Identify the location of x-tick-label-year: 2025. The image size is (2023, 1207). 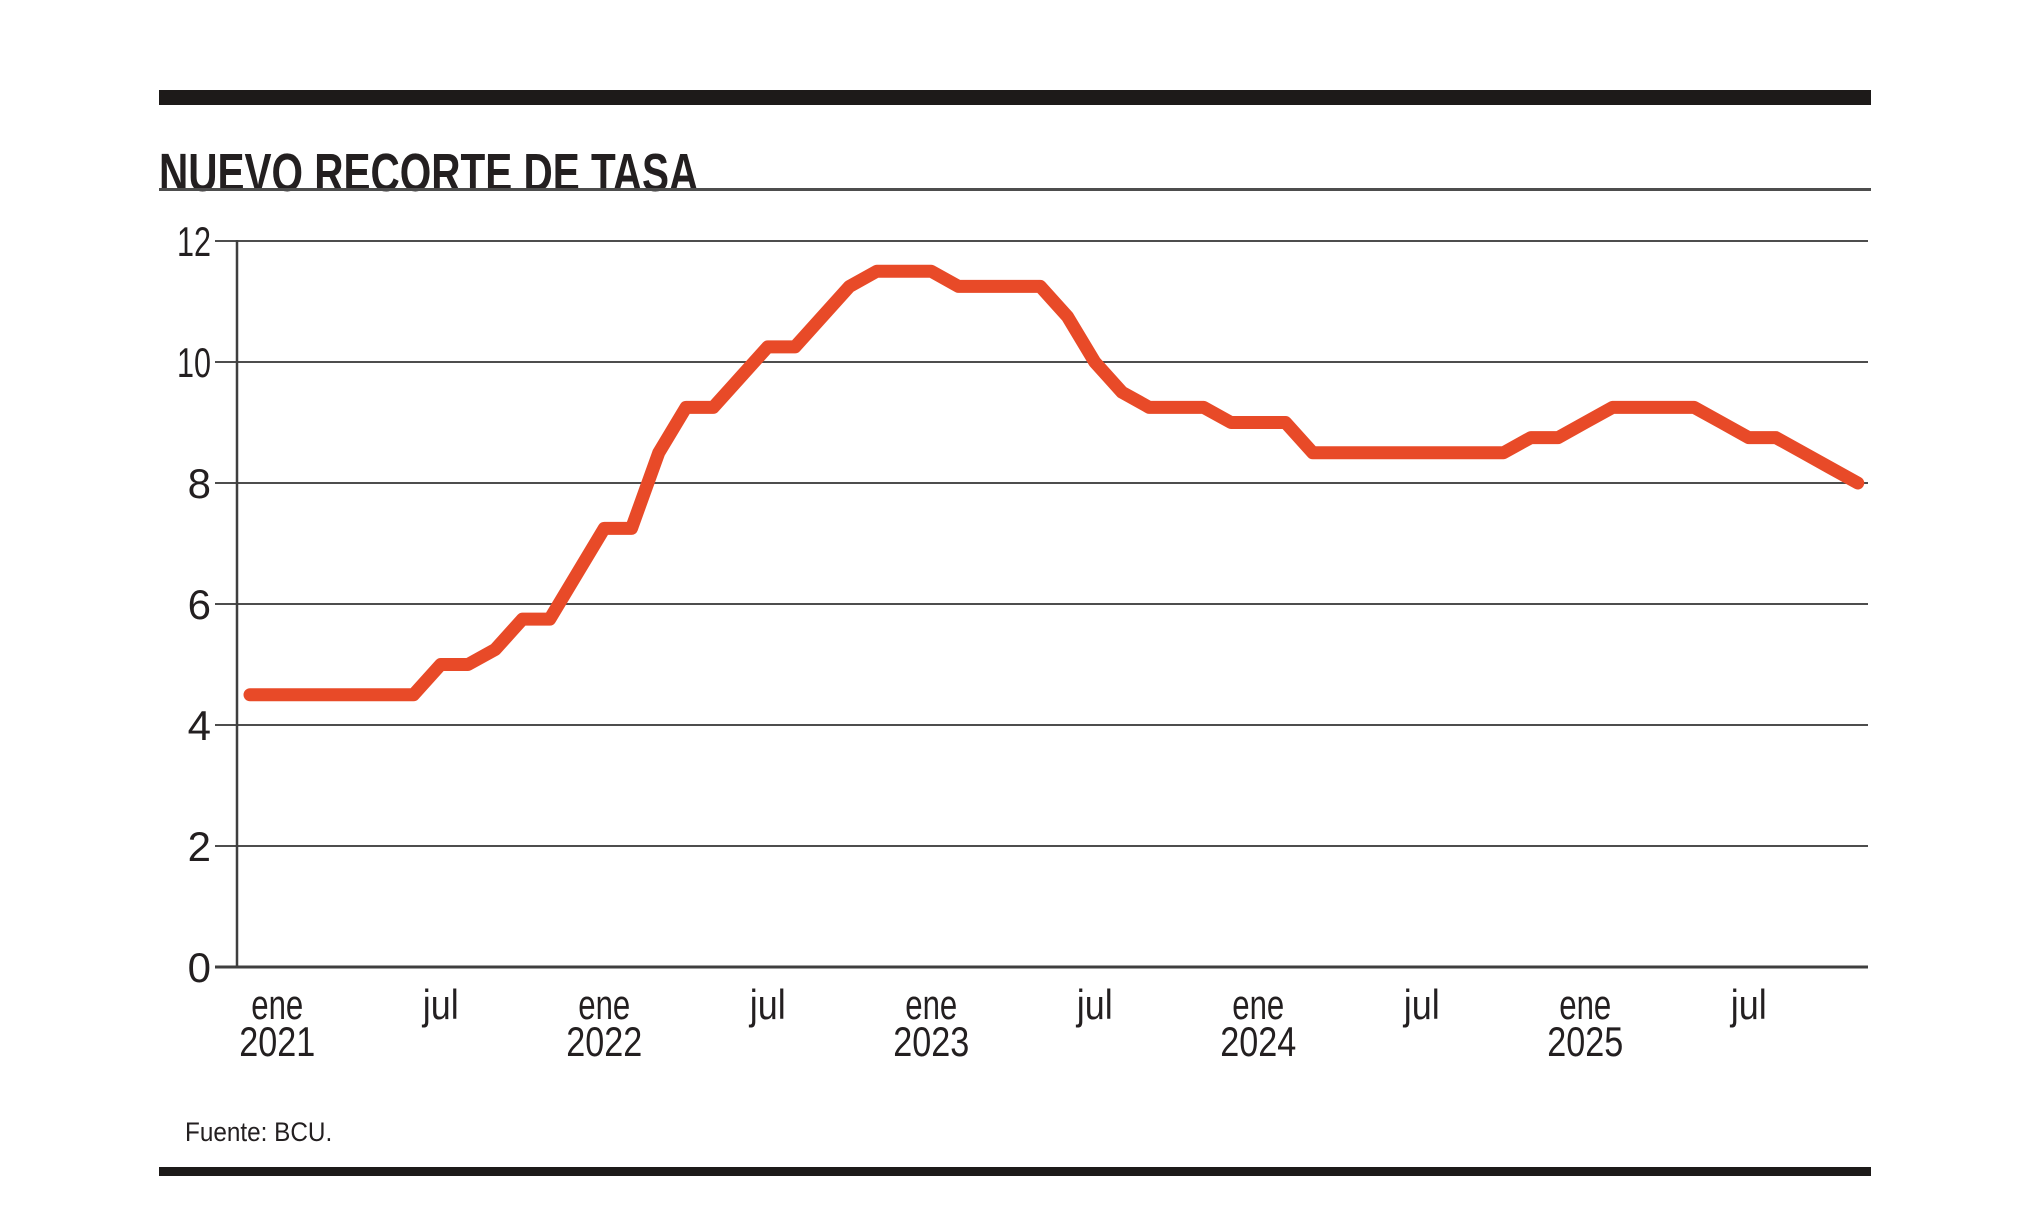
(1585, 1041).